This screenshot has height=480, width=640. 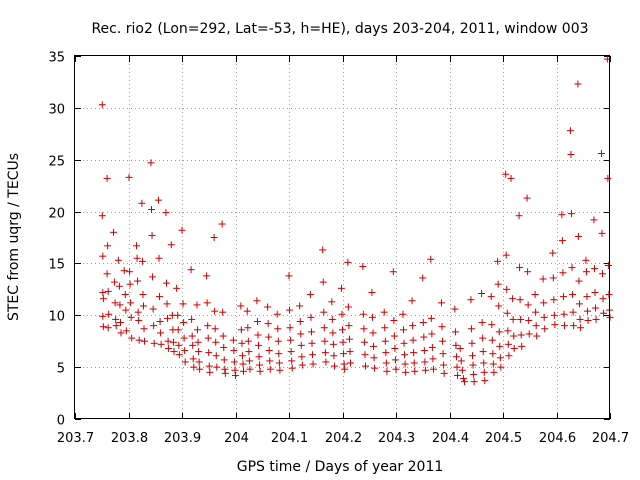 I want to click on x-tick-label: 203.9, so click(x=182, y=438).